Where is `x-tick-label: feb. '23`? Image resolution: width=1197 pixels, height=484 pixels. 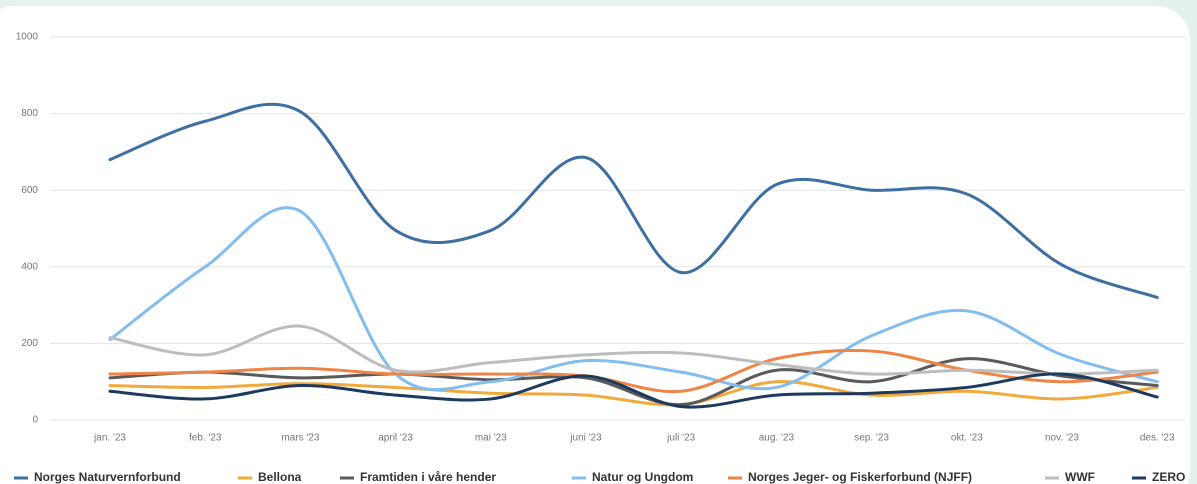
x-tick-label: feb. '23 is located at coordinates (205, 438).